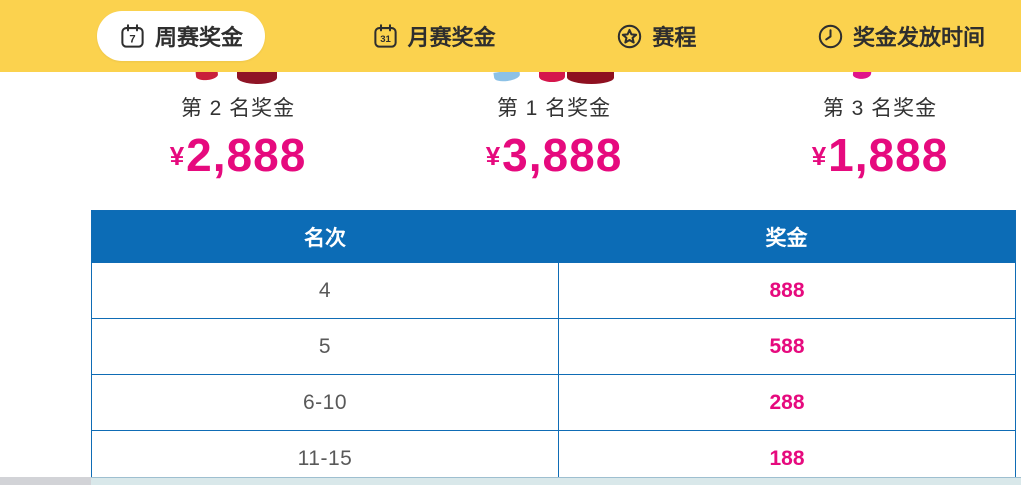 The height and width of the screenshot is (485, 1021). Describe the element at coordinates (554, 108) in the screenshot. I see `prize-1st-label: 第 1 名奖金` at that location.